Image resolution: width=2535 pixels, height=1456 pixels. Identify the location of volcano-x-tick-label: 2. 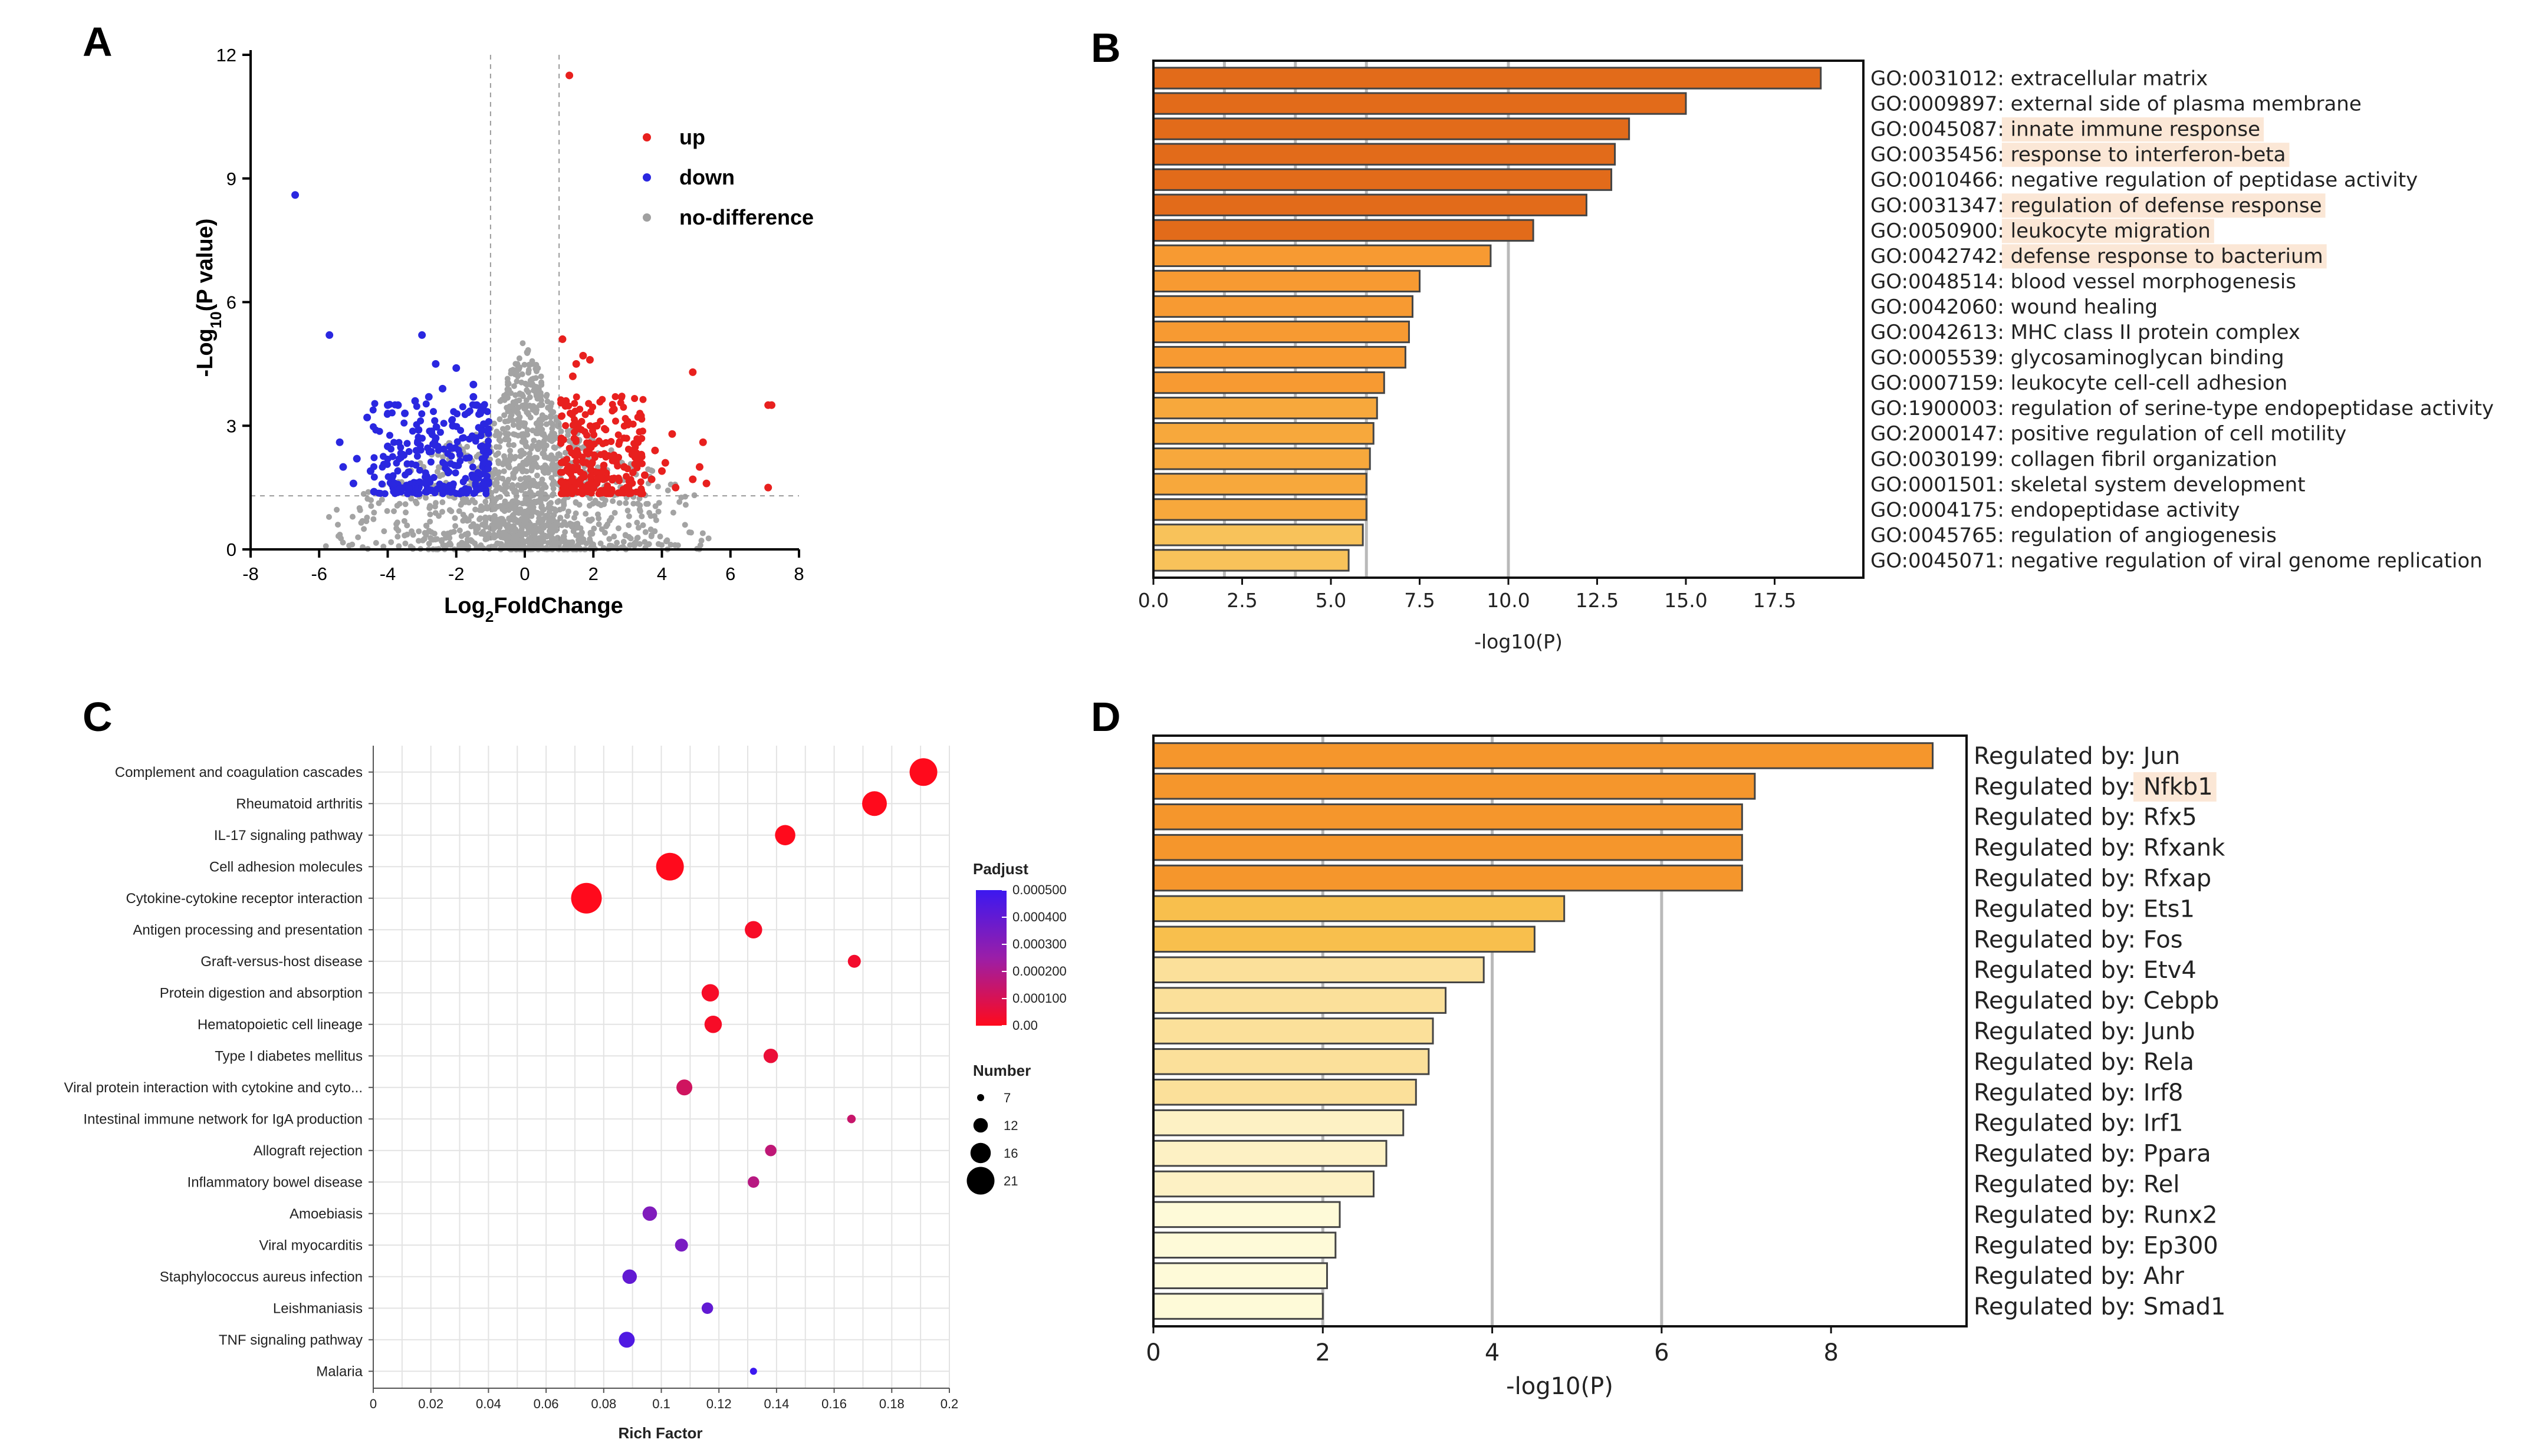
(593, 574).